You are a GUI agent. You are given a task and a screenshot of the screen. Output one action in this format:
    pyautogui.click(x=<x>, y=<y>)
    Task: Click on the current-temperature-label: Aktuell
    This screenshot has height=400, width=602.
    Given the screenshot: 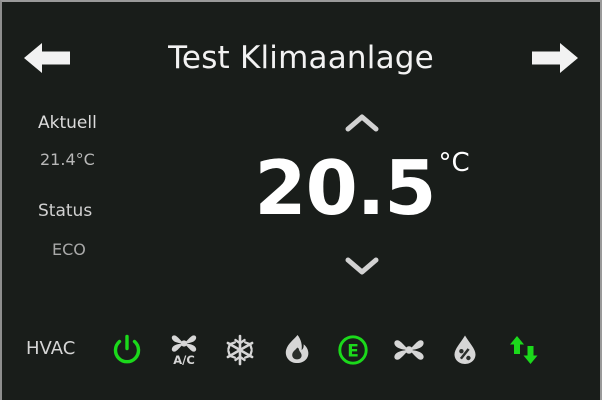 What is the action you would take?
    pyautogui.click(x=67, y=123)
    